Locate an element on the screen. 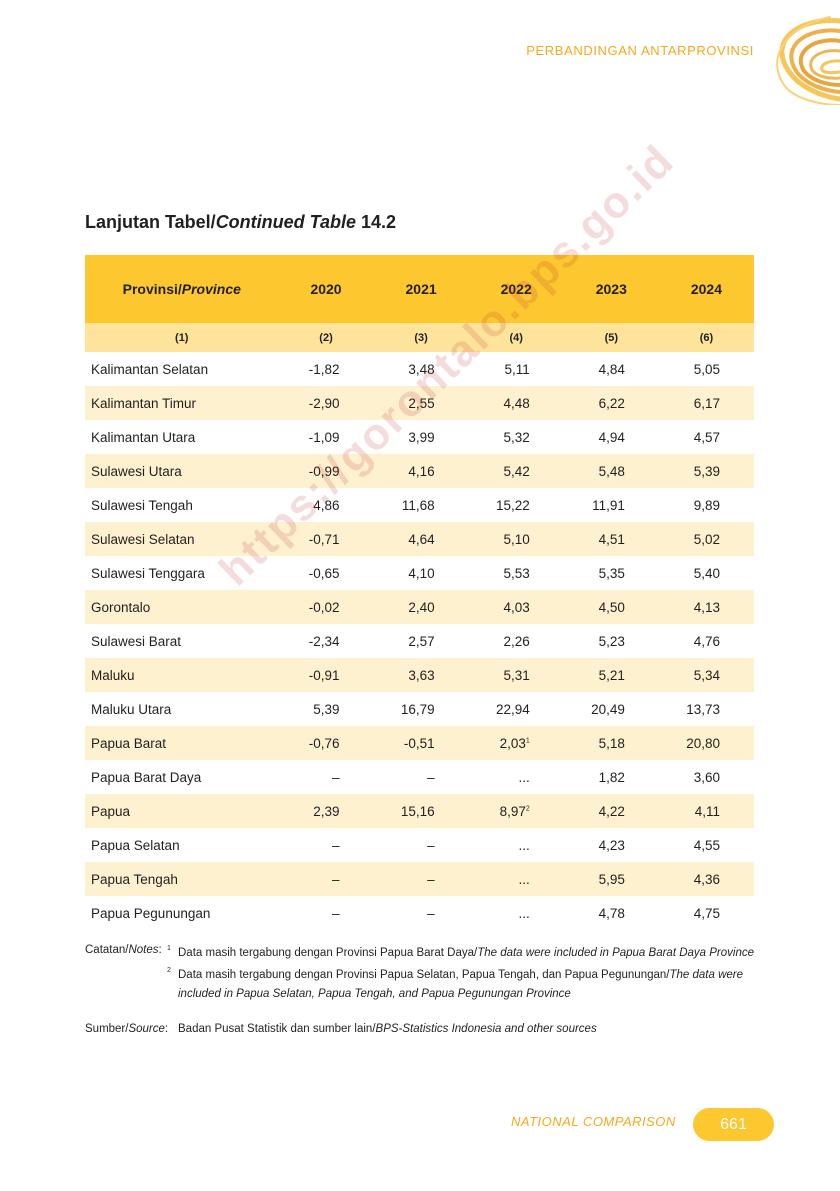 Image resolution: width=840 pixels, height=1191 pixels. col-number: (4) is located at coordinates (516, 337).